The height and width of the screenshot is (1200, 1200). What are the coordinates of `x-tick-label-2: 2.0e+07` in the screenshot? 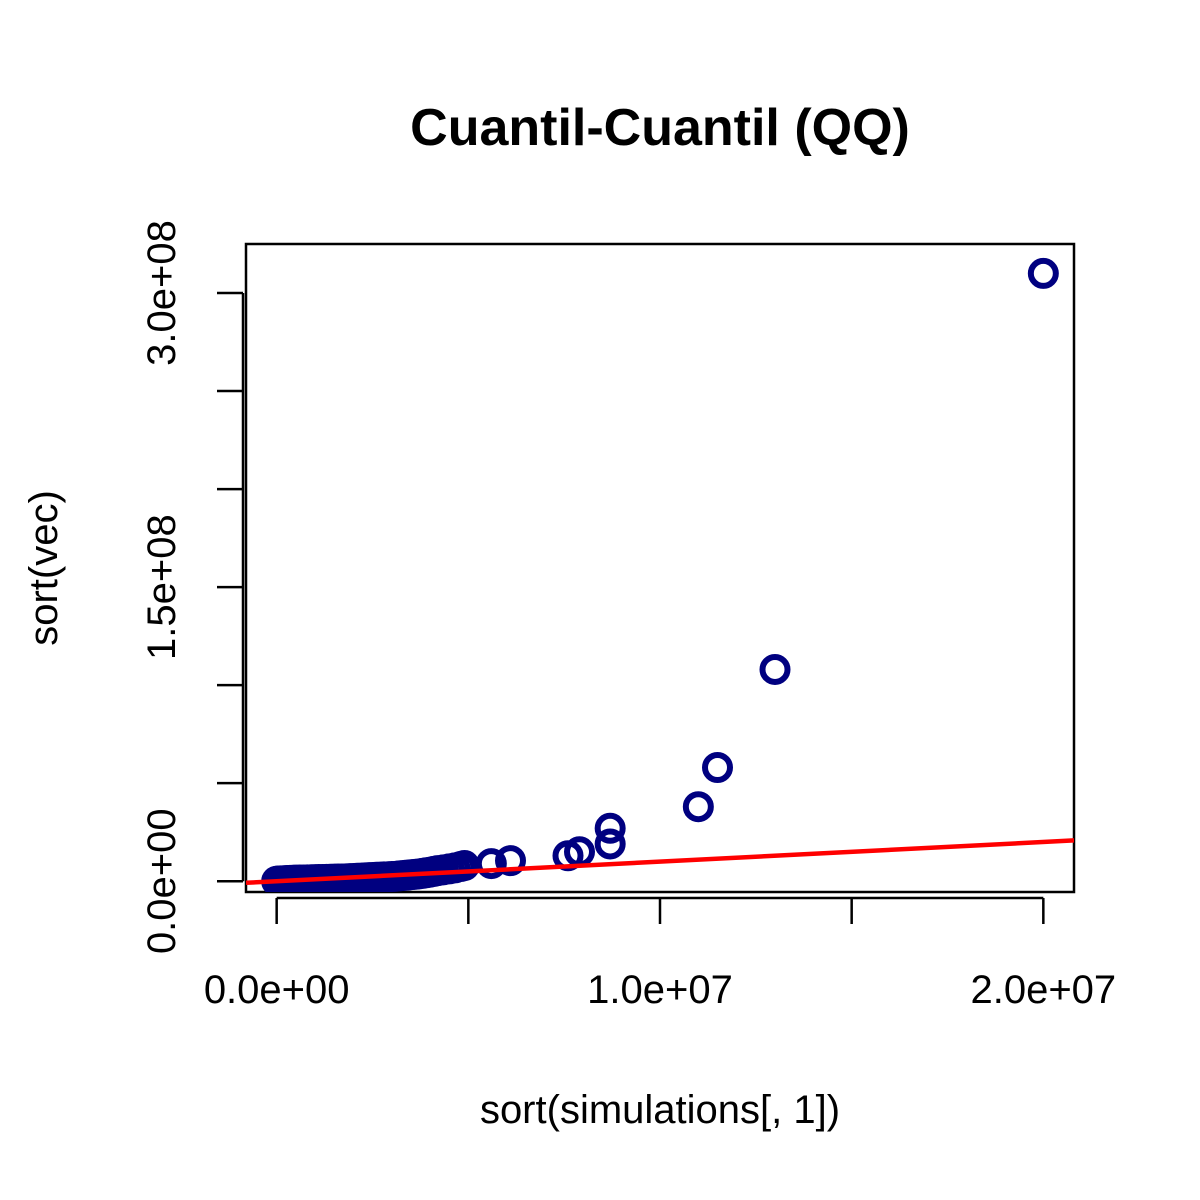 It's located at (1043, 990).